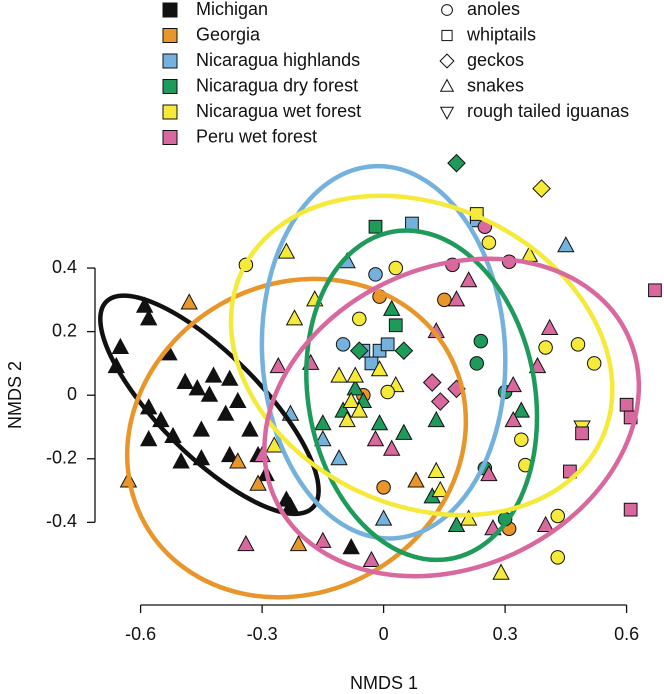  What do you see at coordinates (228, 34) in the screenshot?
I see `legend-label: Georgia` at bounding box center [228, 34].